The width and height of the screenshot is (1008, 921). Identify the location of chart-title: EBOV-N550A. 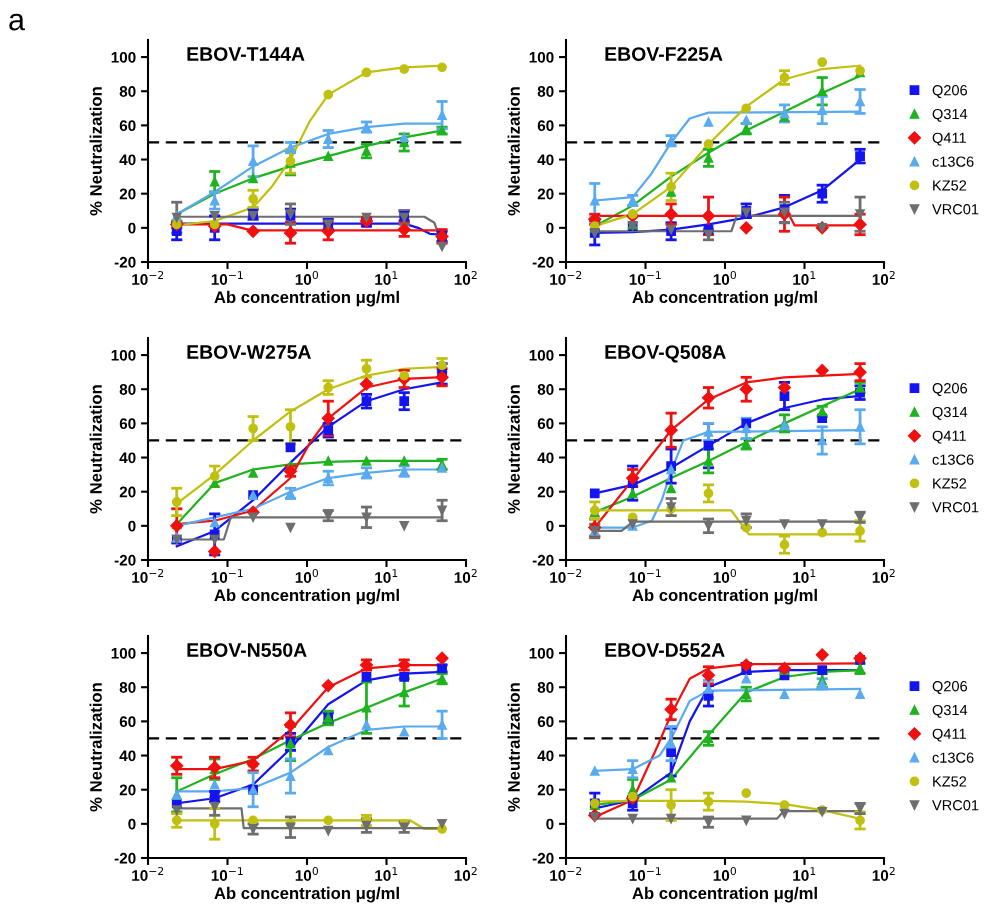
(247, 650).